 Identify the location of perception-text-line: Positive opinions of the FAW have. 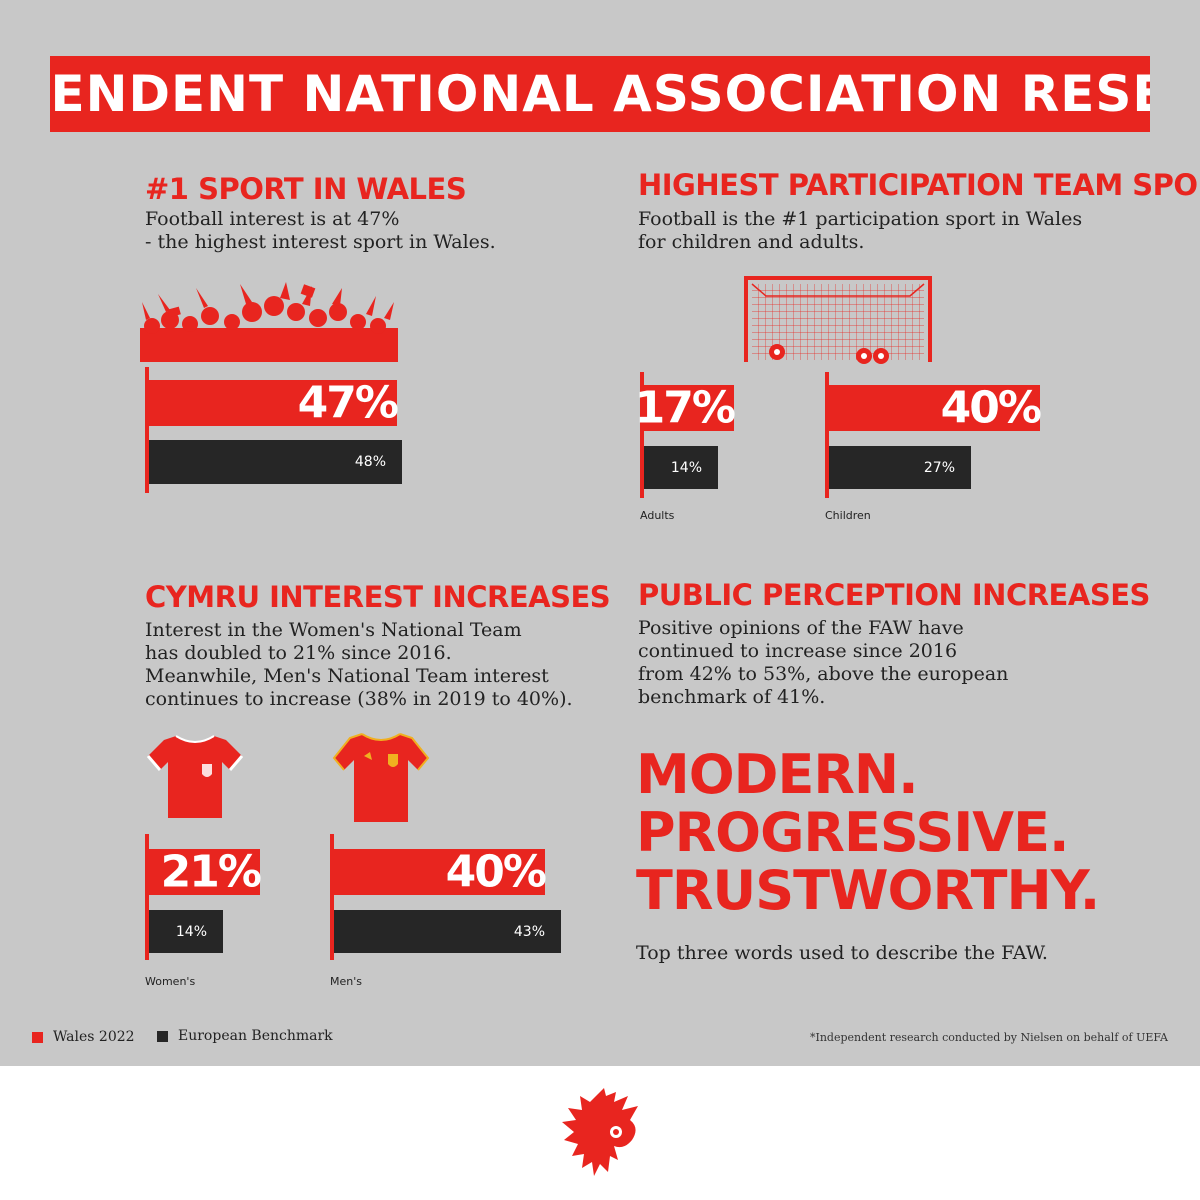
(801, 628).